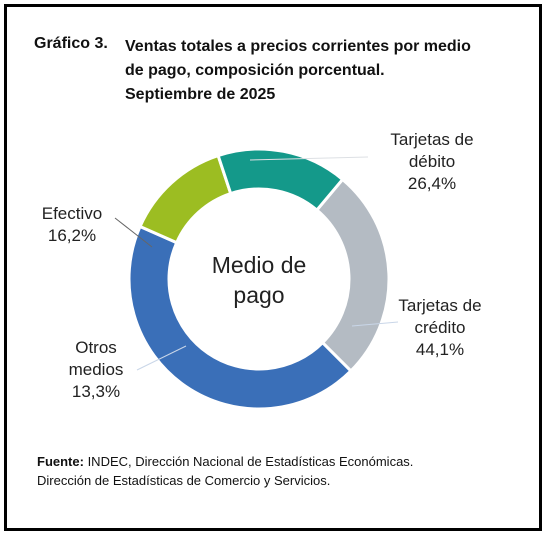 Image resolution: width=546 pixels, height=535 pixels. I want to click on center-label-line-1: Medio de, so click(259, 265).